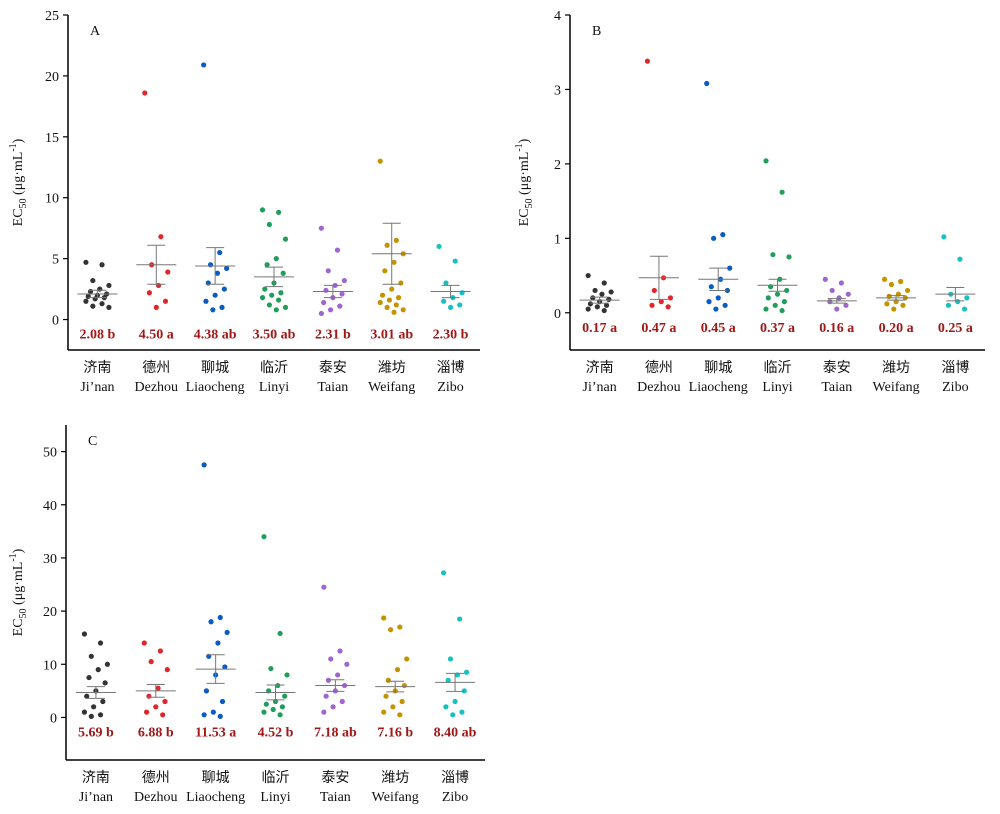 This screenshot has height=814, width=1000. What do you see at coordinates (335, 797) in the screenshot?
I see `category-label: Taian` at bounding box center [335, 797].